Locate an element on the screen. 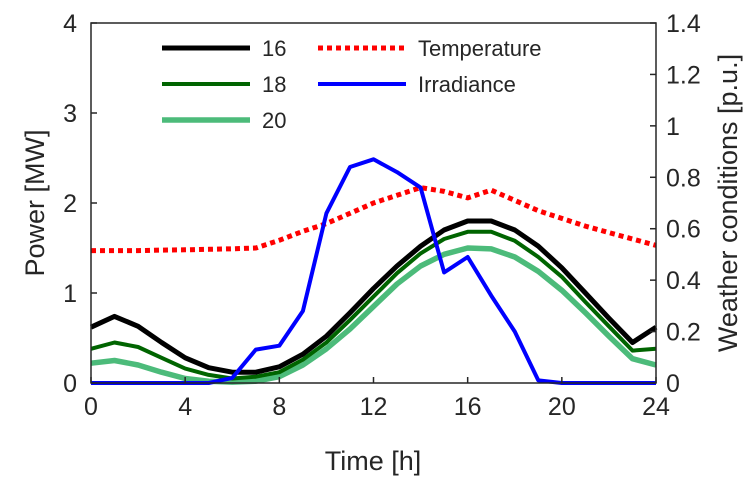 This screenshot has width=749, height=477. y-right-tick-label: 0.6 is located at coordinates (683, 230).